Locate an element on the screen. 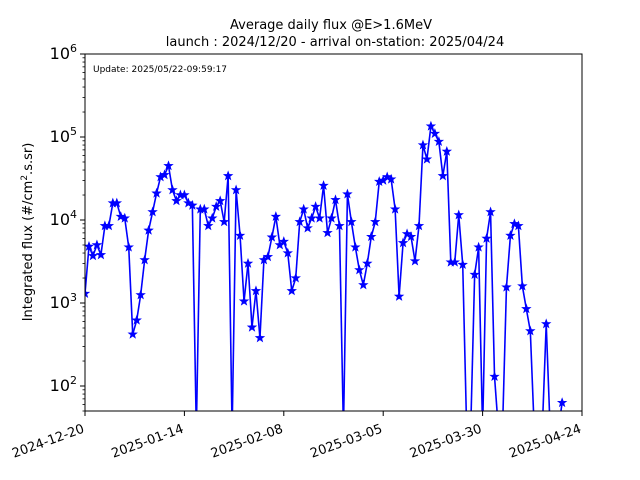 This screenshot has width=640, height=480. y-tick-label-exponent: 2 is located at coordinates (73, 380).